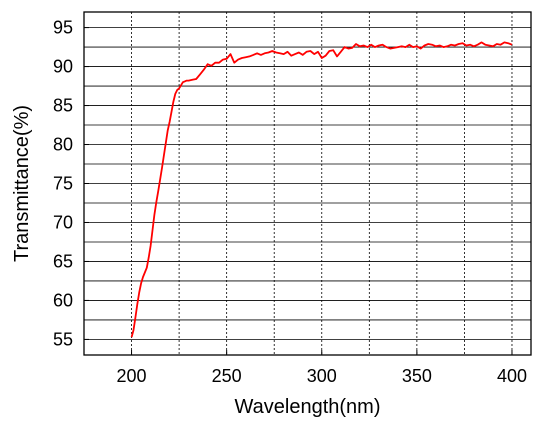 Image resolution: width=550 pixels, height=427 pixels. I want to click on x-tick-label: 350, so click(417, 376).